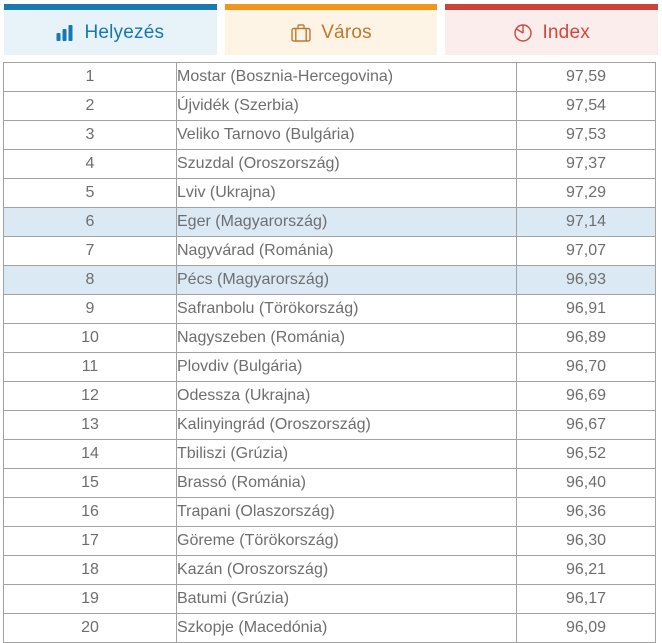 Image resolution: width=662 pixels, height=643 pixels. Describe the element at coordinates (586, 164) in the screenshot. I see `index-cell: 97,37` at that location.